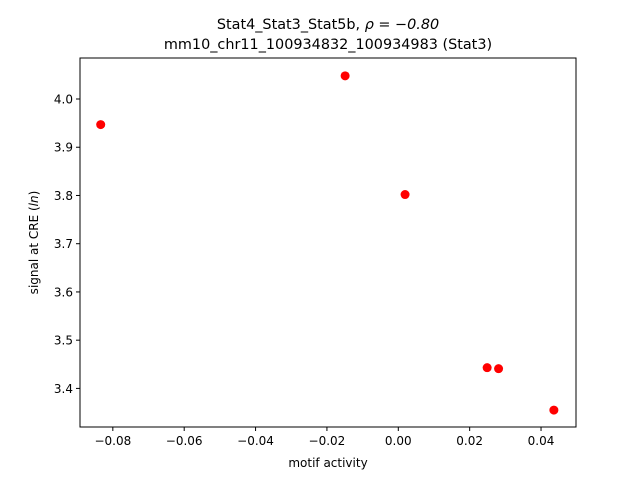 The width and height of the screenshot is (640, 480). I want to click on y-tick-label: 3.4, so click(63, 389).